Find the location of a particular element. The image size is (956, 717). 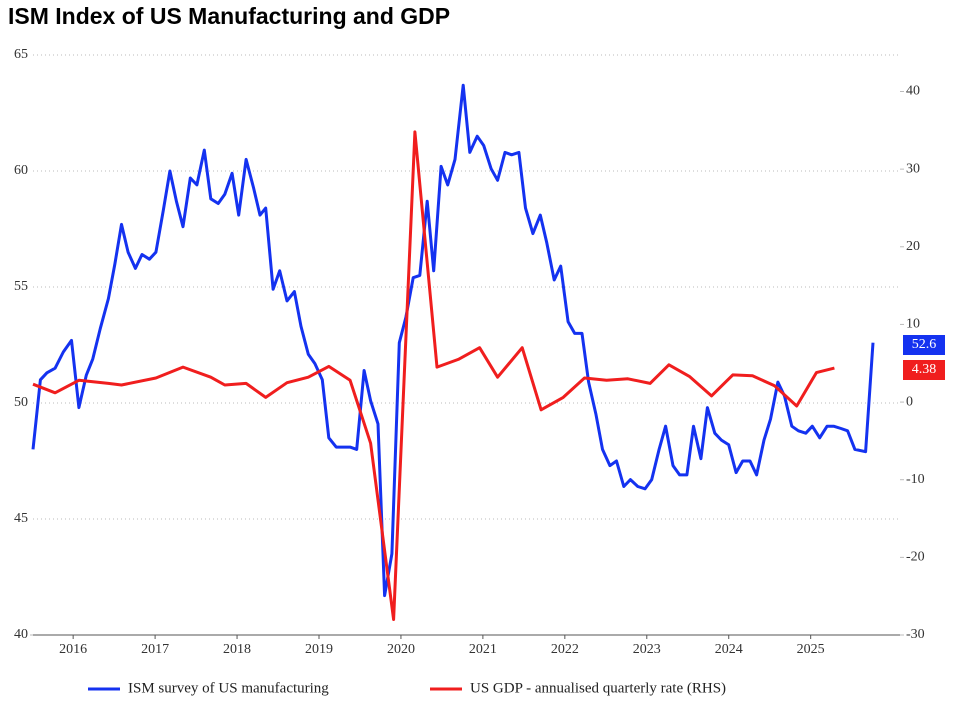

y-tick-label: 60 is located at coordinates (21, 170).